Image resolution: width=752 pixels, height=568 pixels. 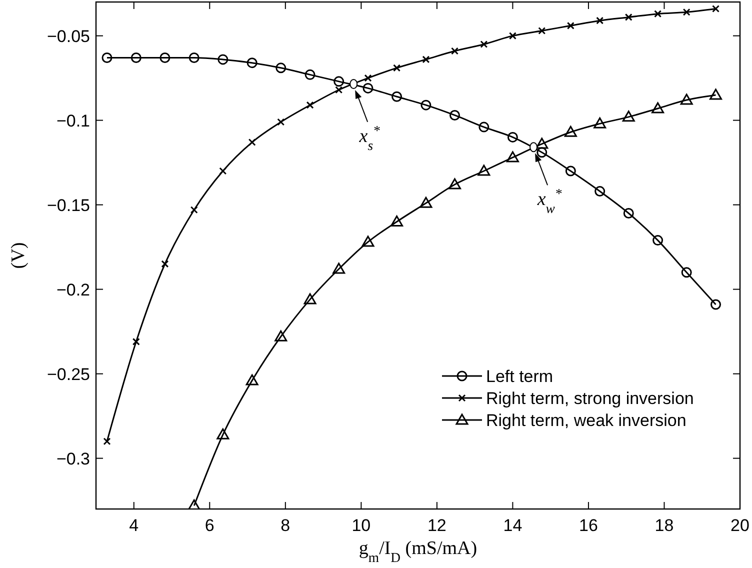 I want to click on x-tick-label: 8, so click(x=285, y=525).